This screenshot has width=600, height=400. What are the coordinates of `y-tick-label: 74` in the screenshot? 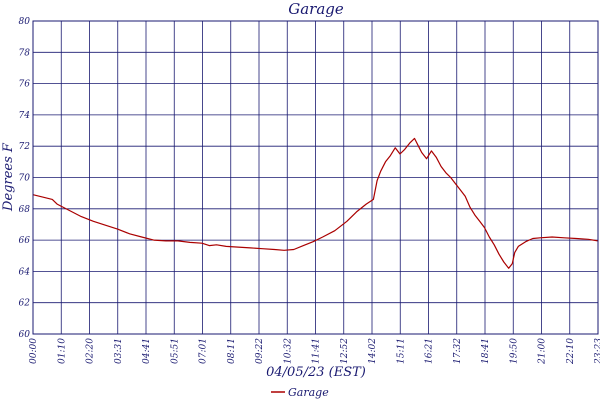 It's located at (25, 116).